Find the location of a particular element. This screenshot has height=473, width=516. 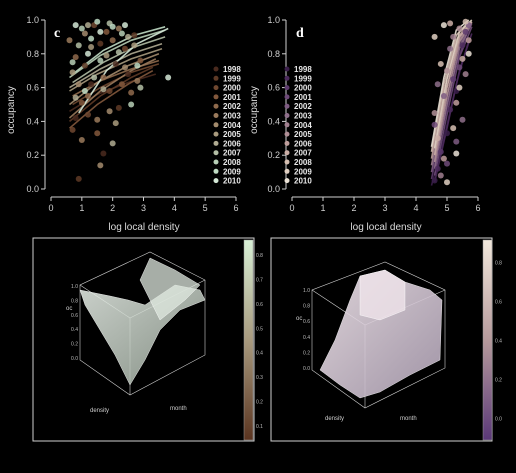

y-tick-label: 0.2 is located at coordinates (32, 155).